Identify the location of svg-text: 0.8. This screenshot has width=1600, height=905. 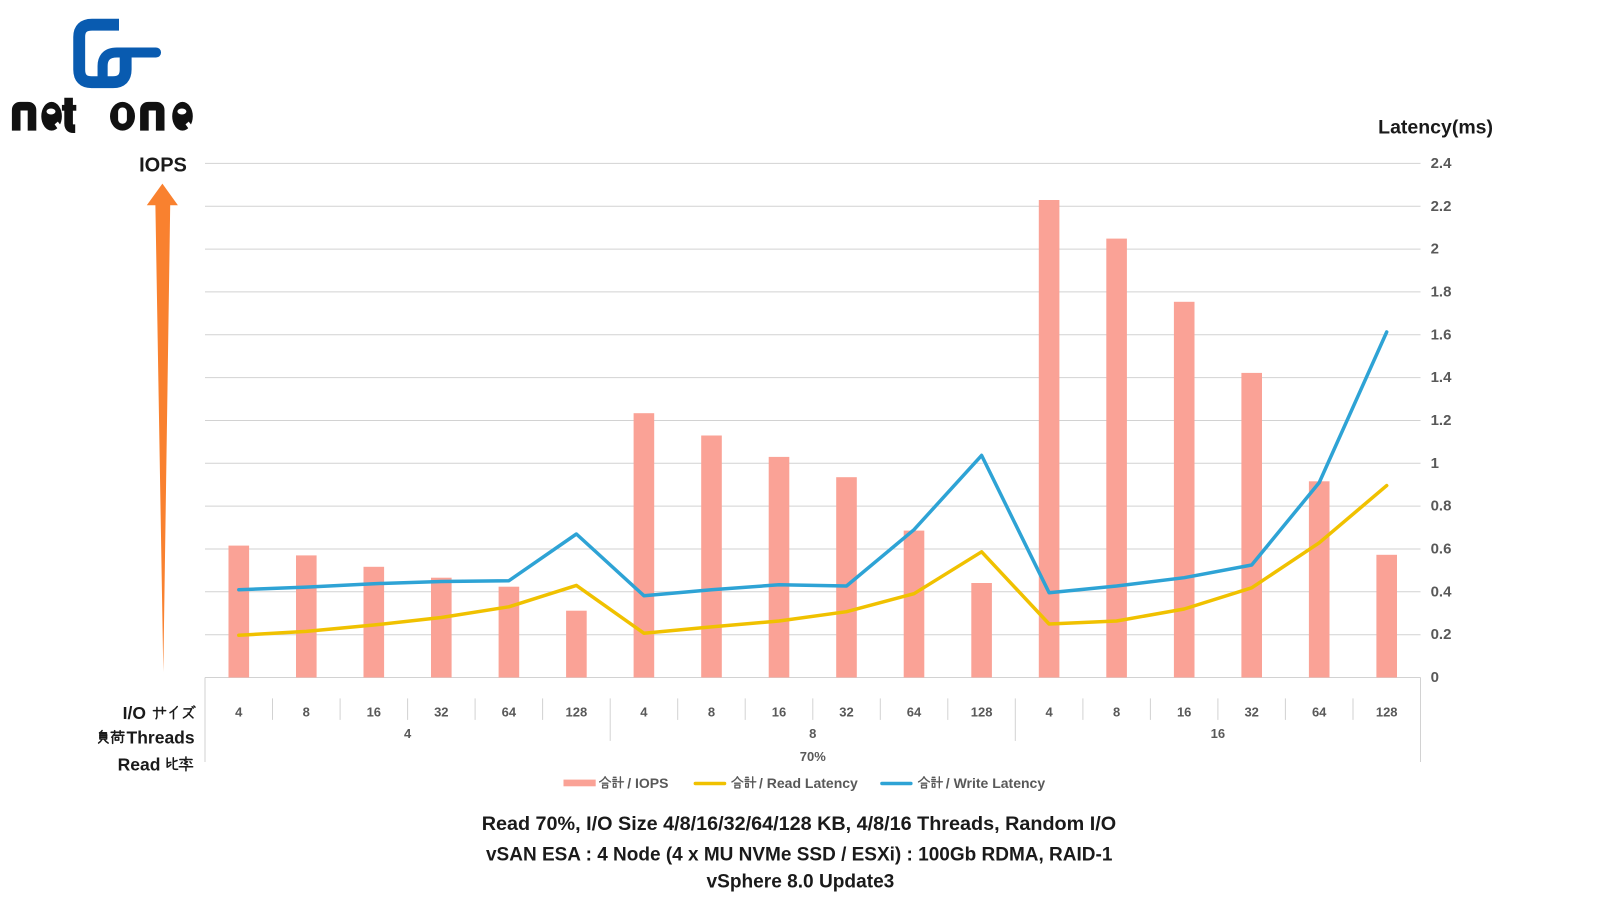
(1441, 506).